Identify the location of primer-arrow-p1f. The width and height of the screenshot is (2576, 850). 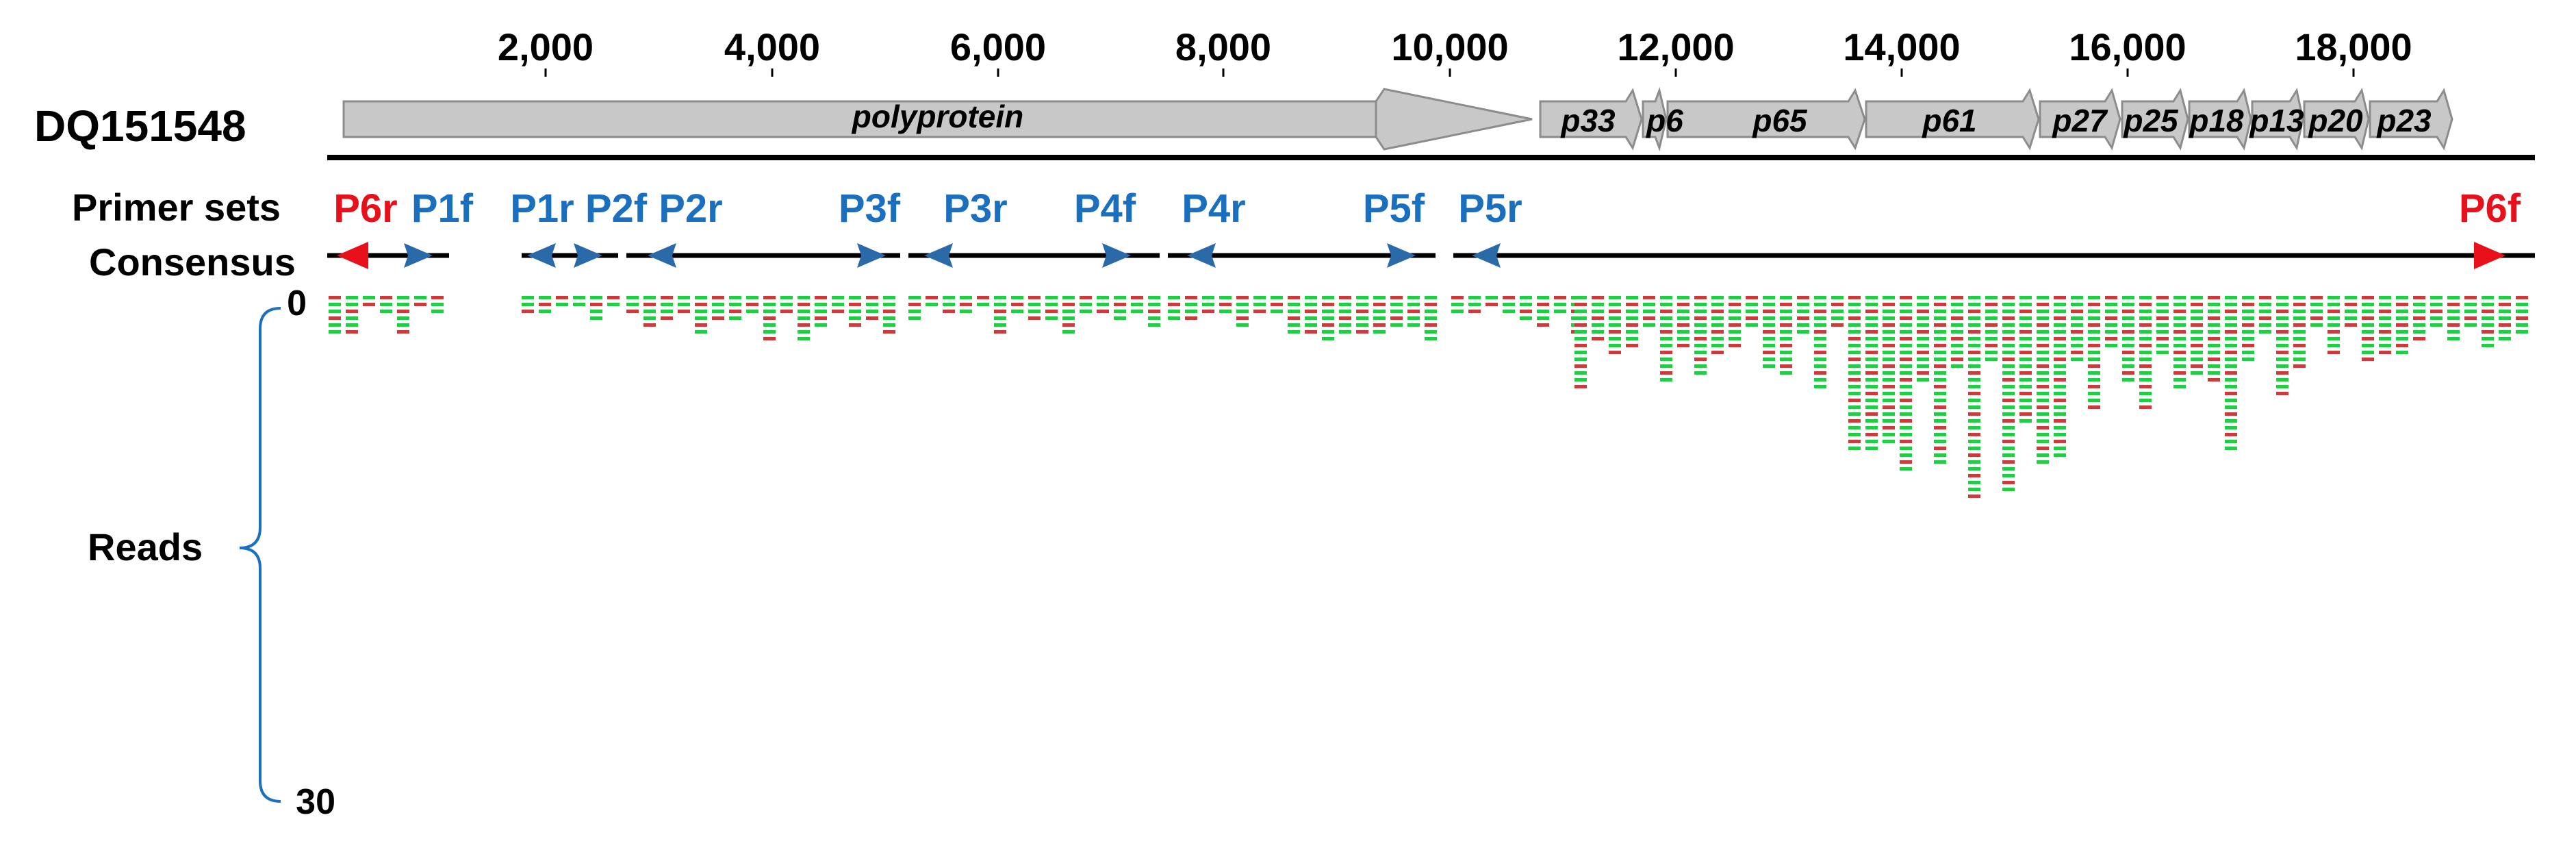
(418, 255).